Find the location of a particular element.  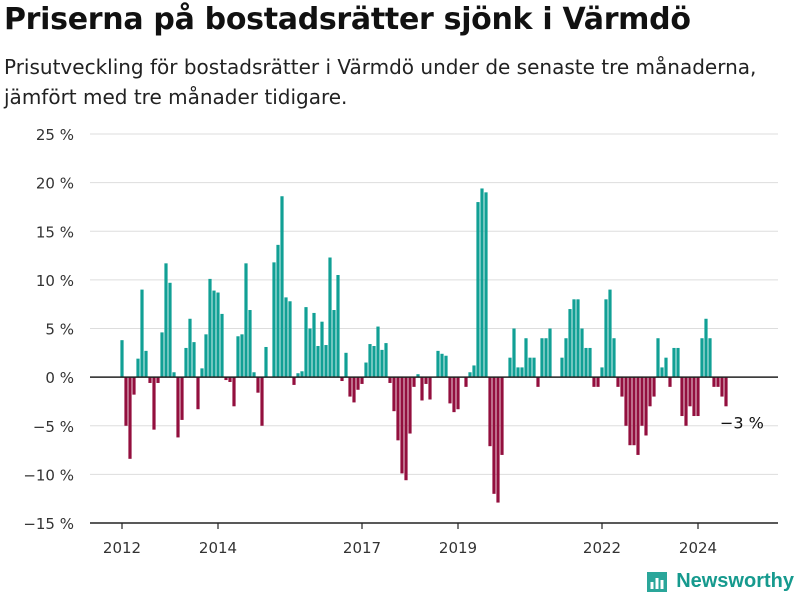

y-tick-label: 5 % is located at coordinates (59, 330).